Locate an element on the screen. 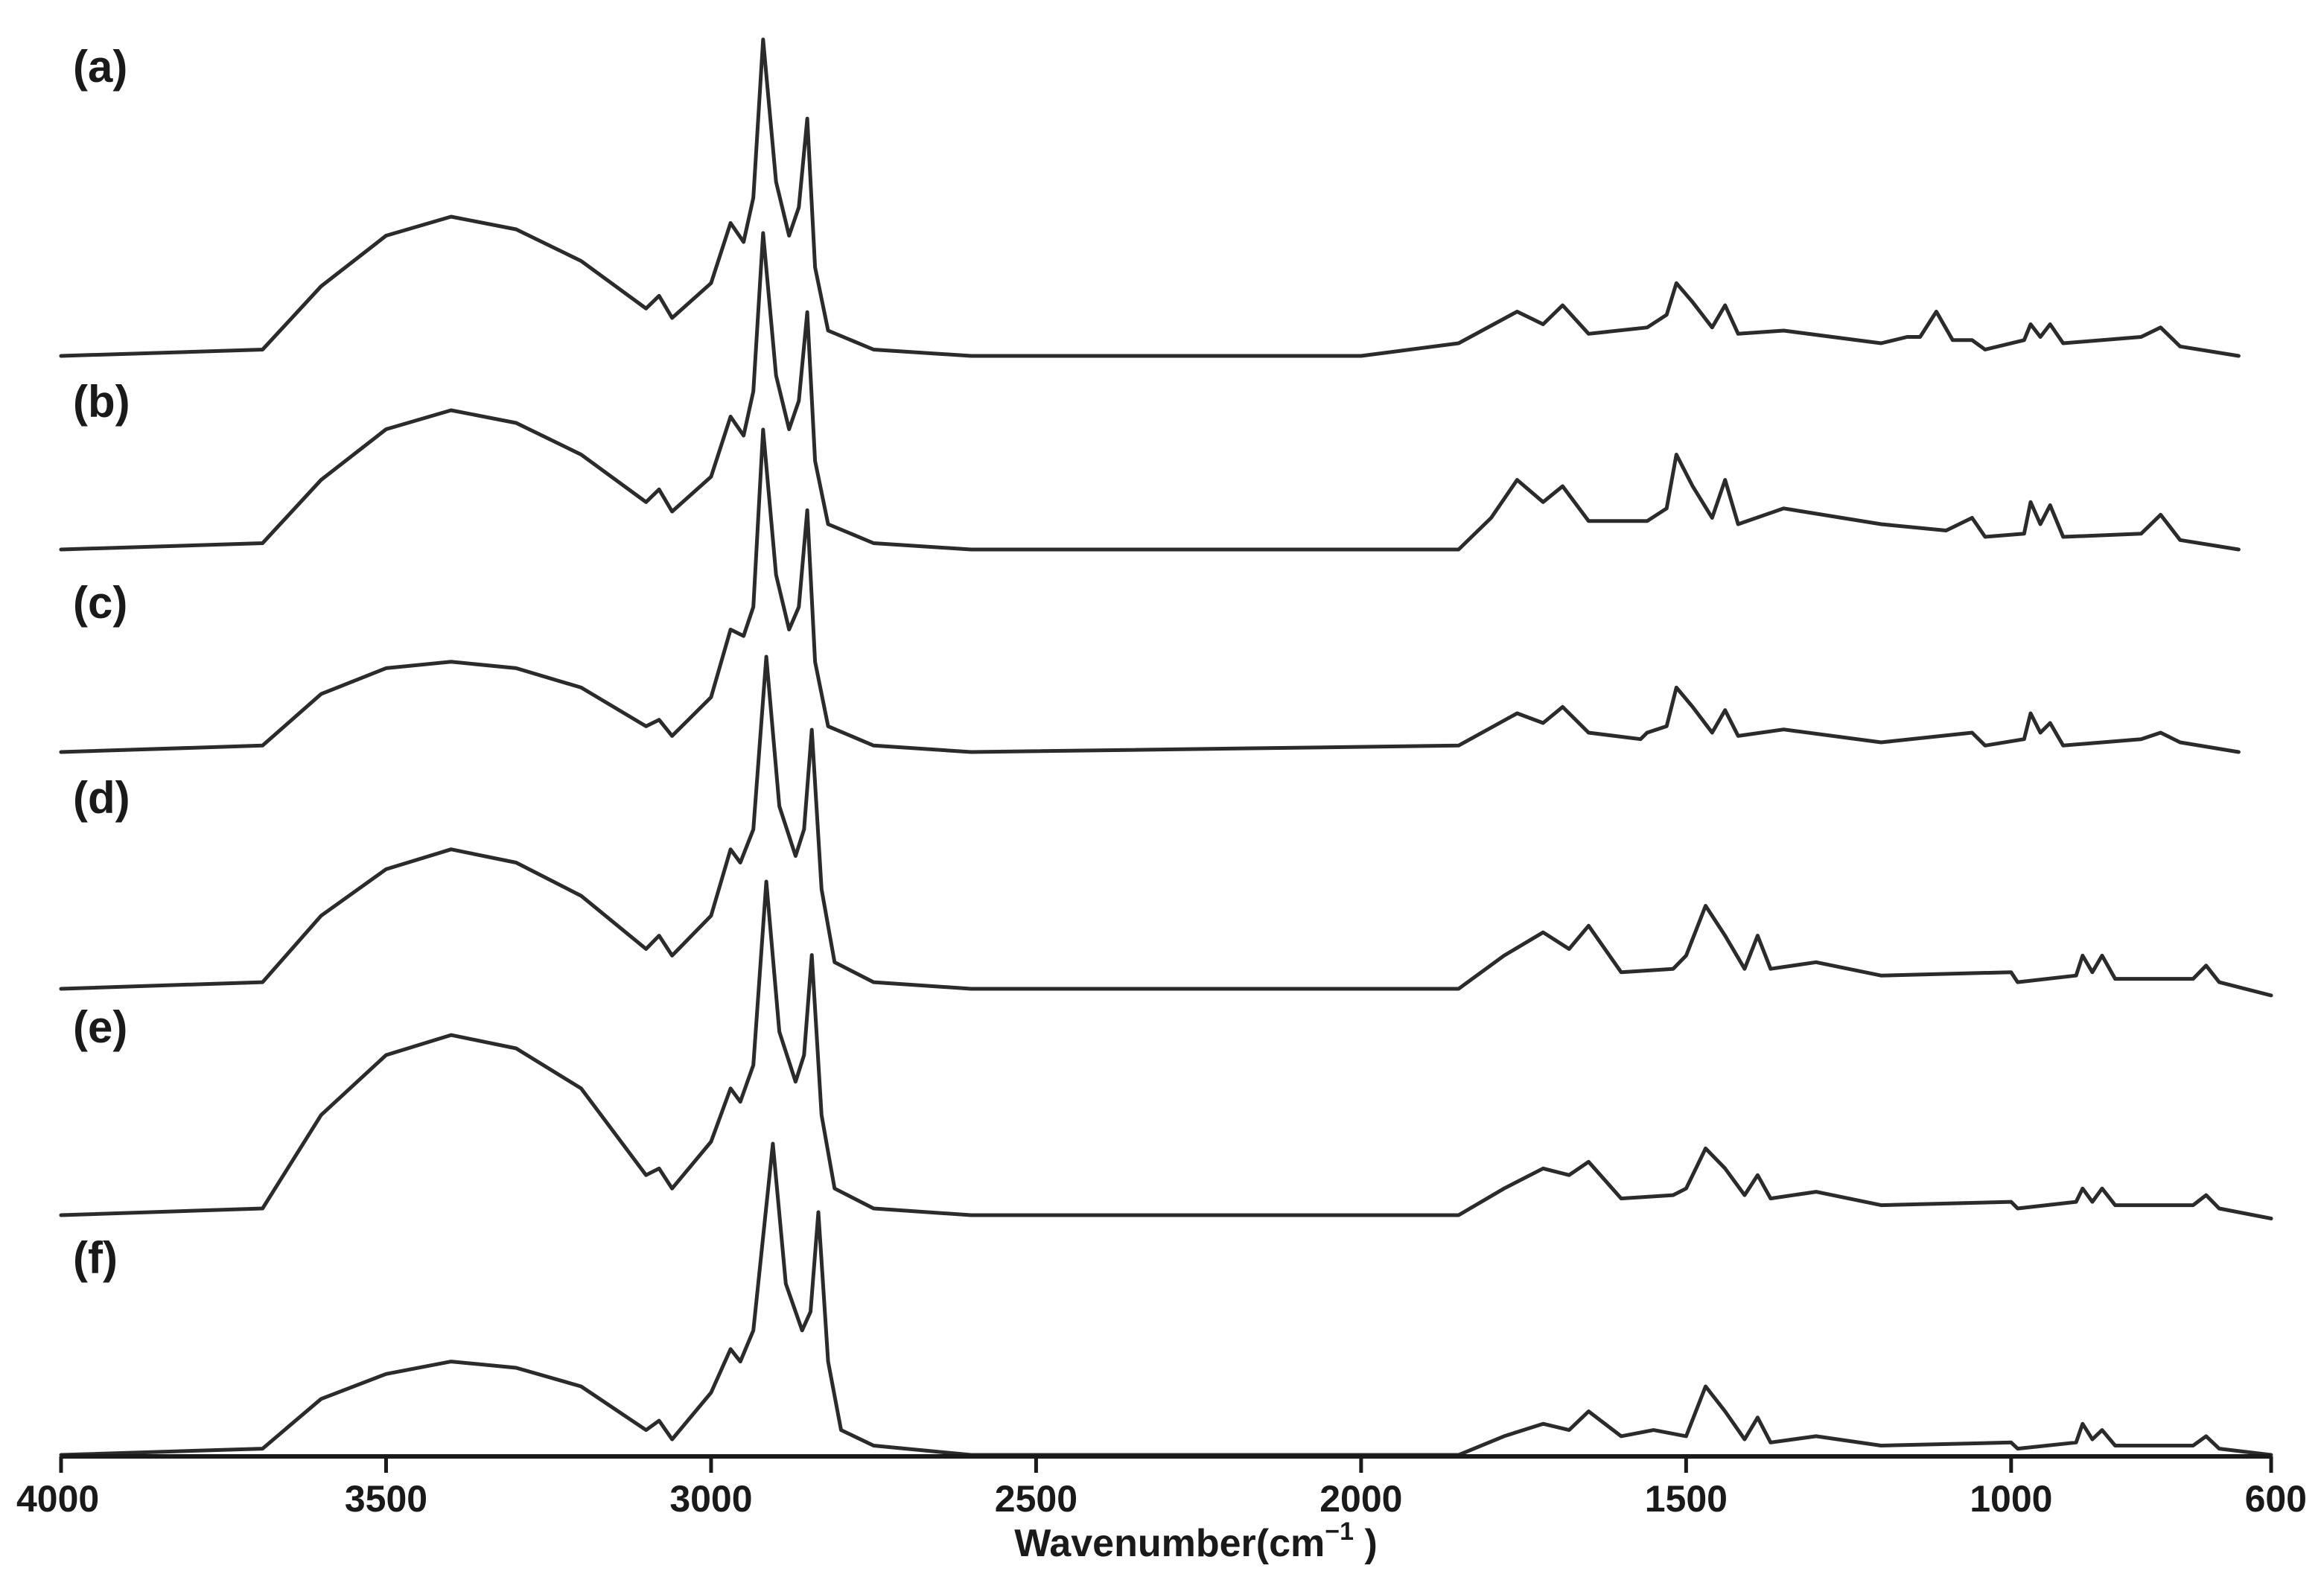 The width and height of the screenshot is (2324, 1580). panel-labels: (a) (b) (c) (d) (e) (f) is located at coordinates (101, 663).